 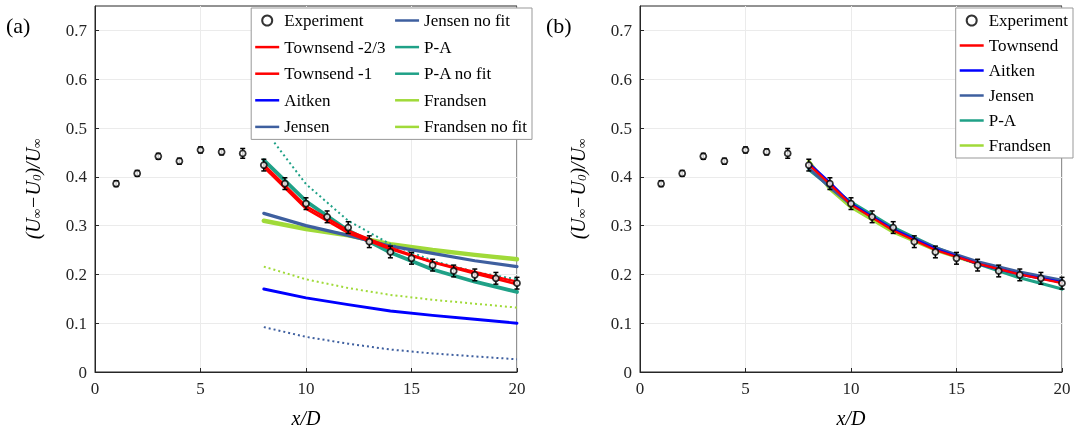 I want to click on legend-label: Townsend -1, so click(x=328, y=74).